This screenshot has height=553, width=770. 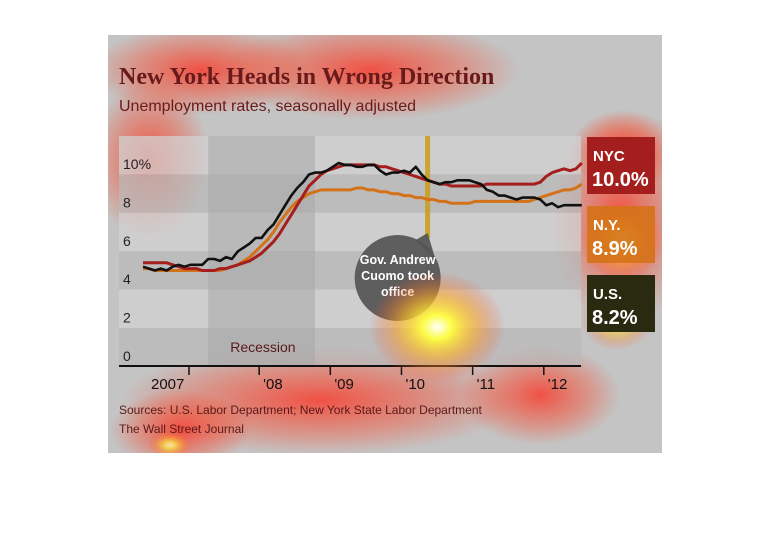 What do you see at coordinates (273, 384) in the screenshot?
I see `x-tick-label: '08` at bounding box center [273, 384].